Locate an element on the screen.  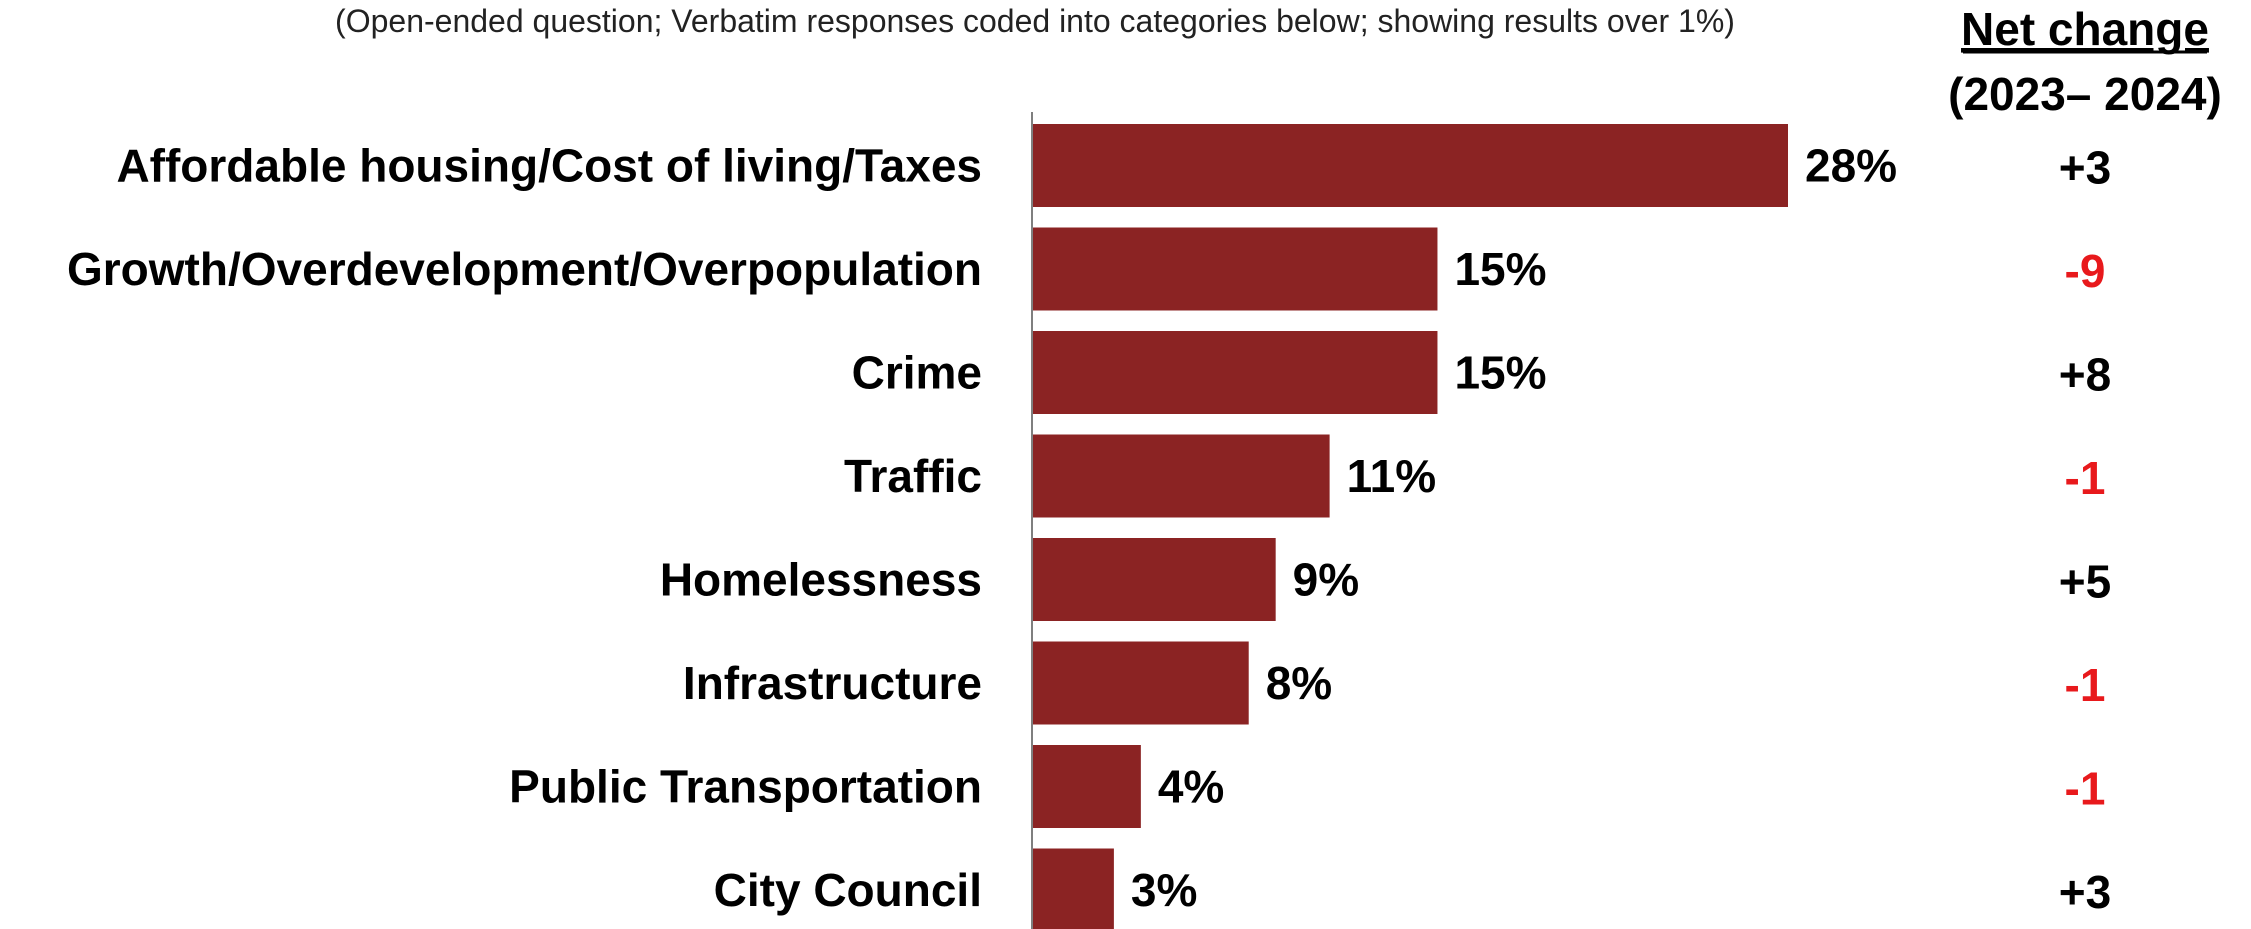
category-label: Affordable housing/Cost of living/Taxes is located at coordinates (549, 166).